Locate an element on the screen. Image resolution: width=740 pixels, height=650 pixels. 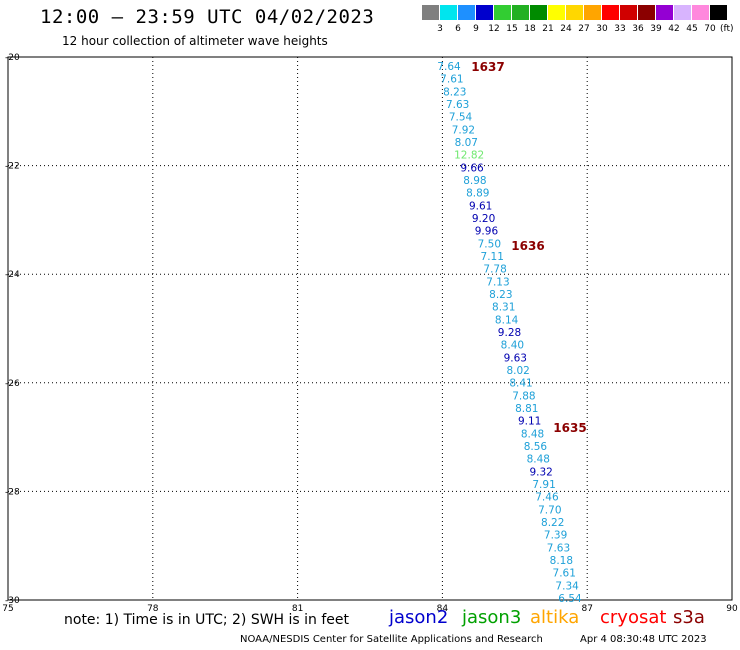
wave-height-reading: 8.81 is located at coordinates (526, 409).